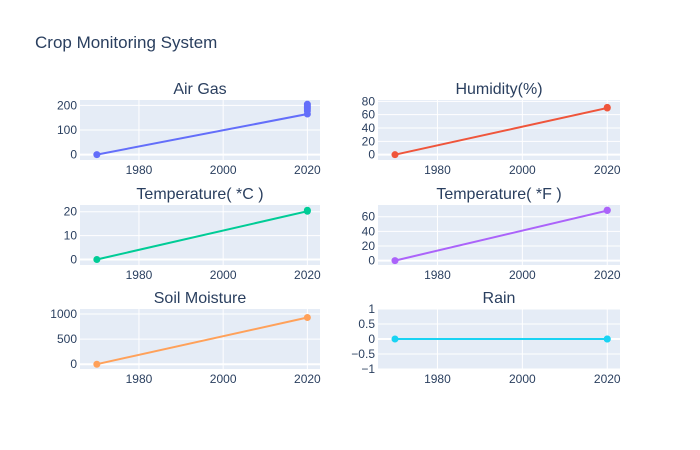  Describe the element at coordinates (63, 314) in the screenshot. I see `y-tick-label: 1000` at that location.